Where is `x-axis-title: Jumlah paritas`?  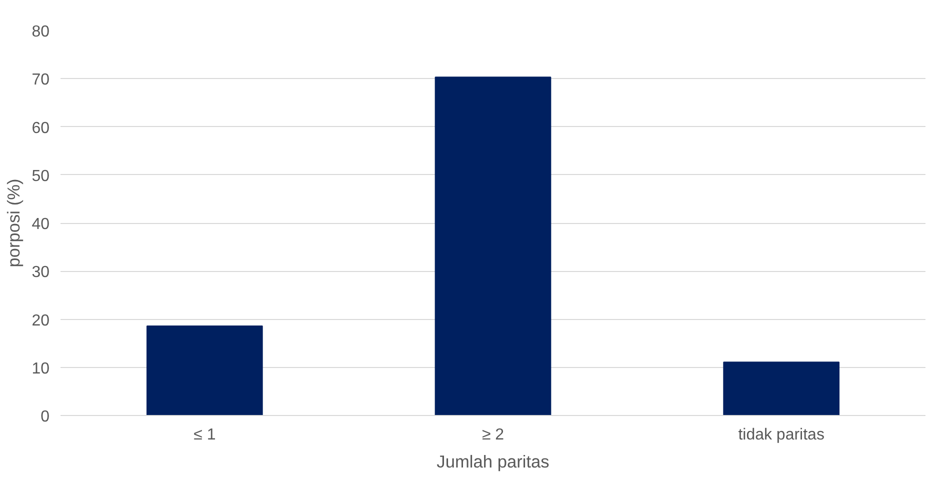
x-axis-title: Jumlah paritas is located at coordinates (493, 462).